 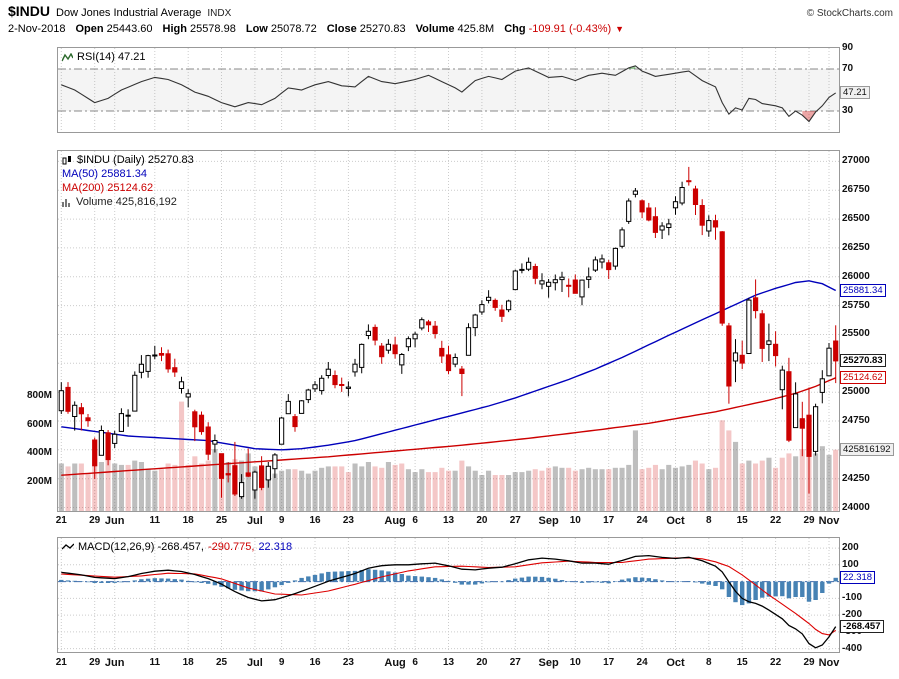 What do you see at coordinates (575, 520) in the screenshot?
I see `x-axis-label: 10` at bounding box center [575, 520].